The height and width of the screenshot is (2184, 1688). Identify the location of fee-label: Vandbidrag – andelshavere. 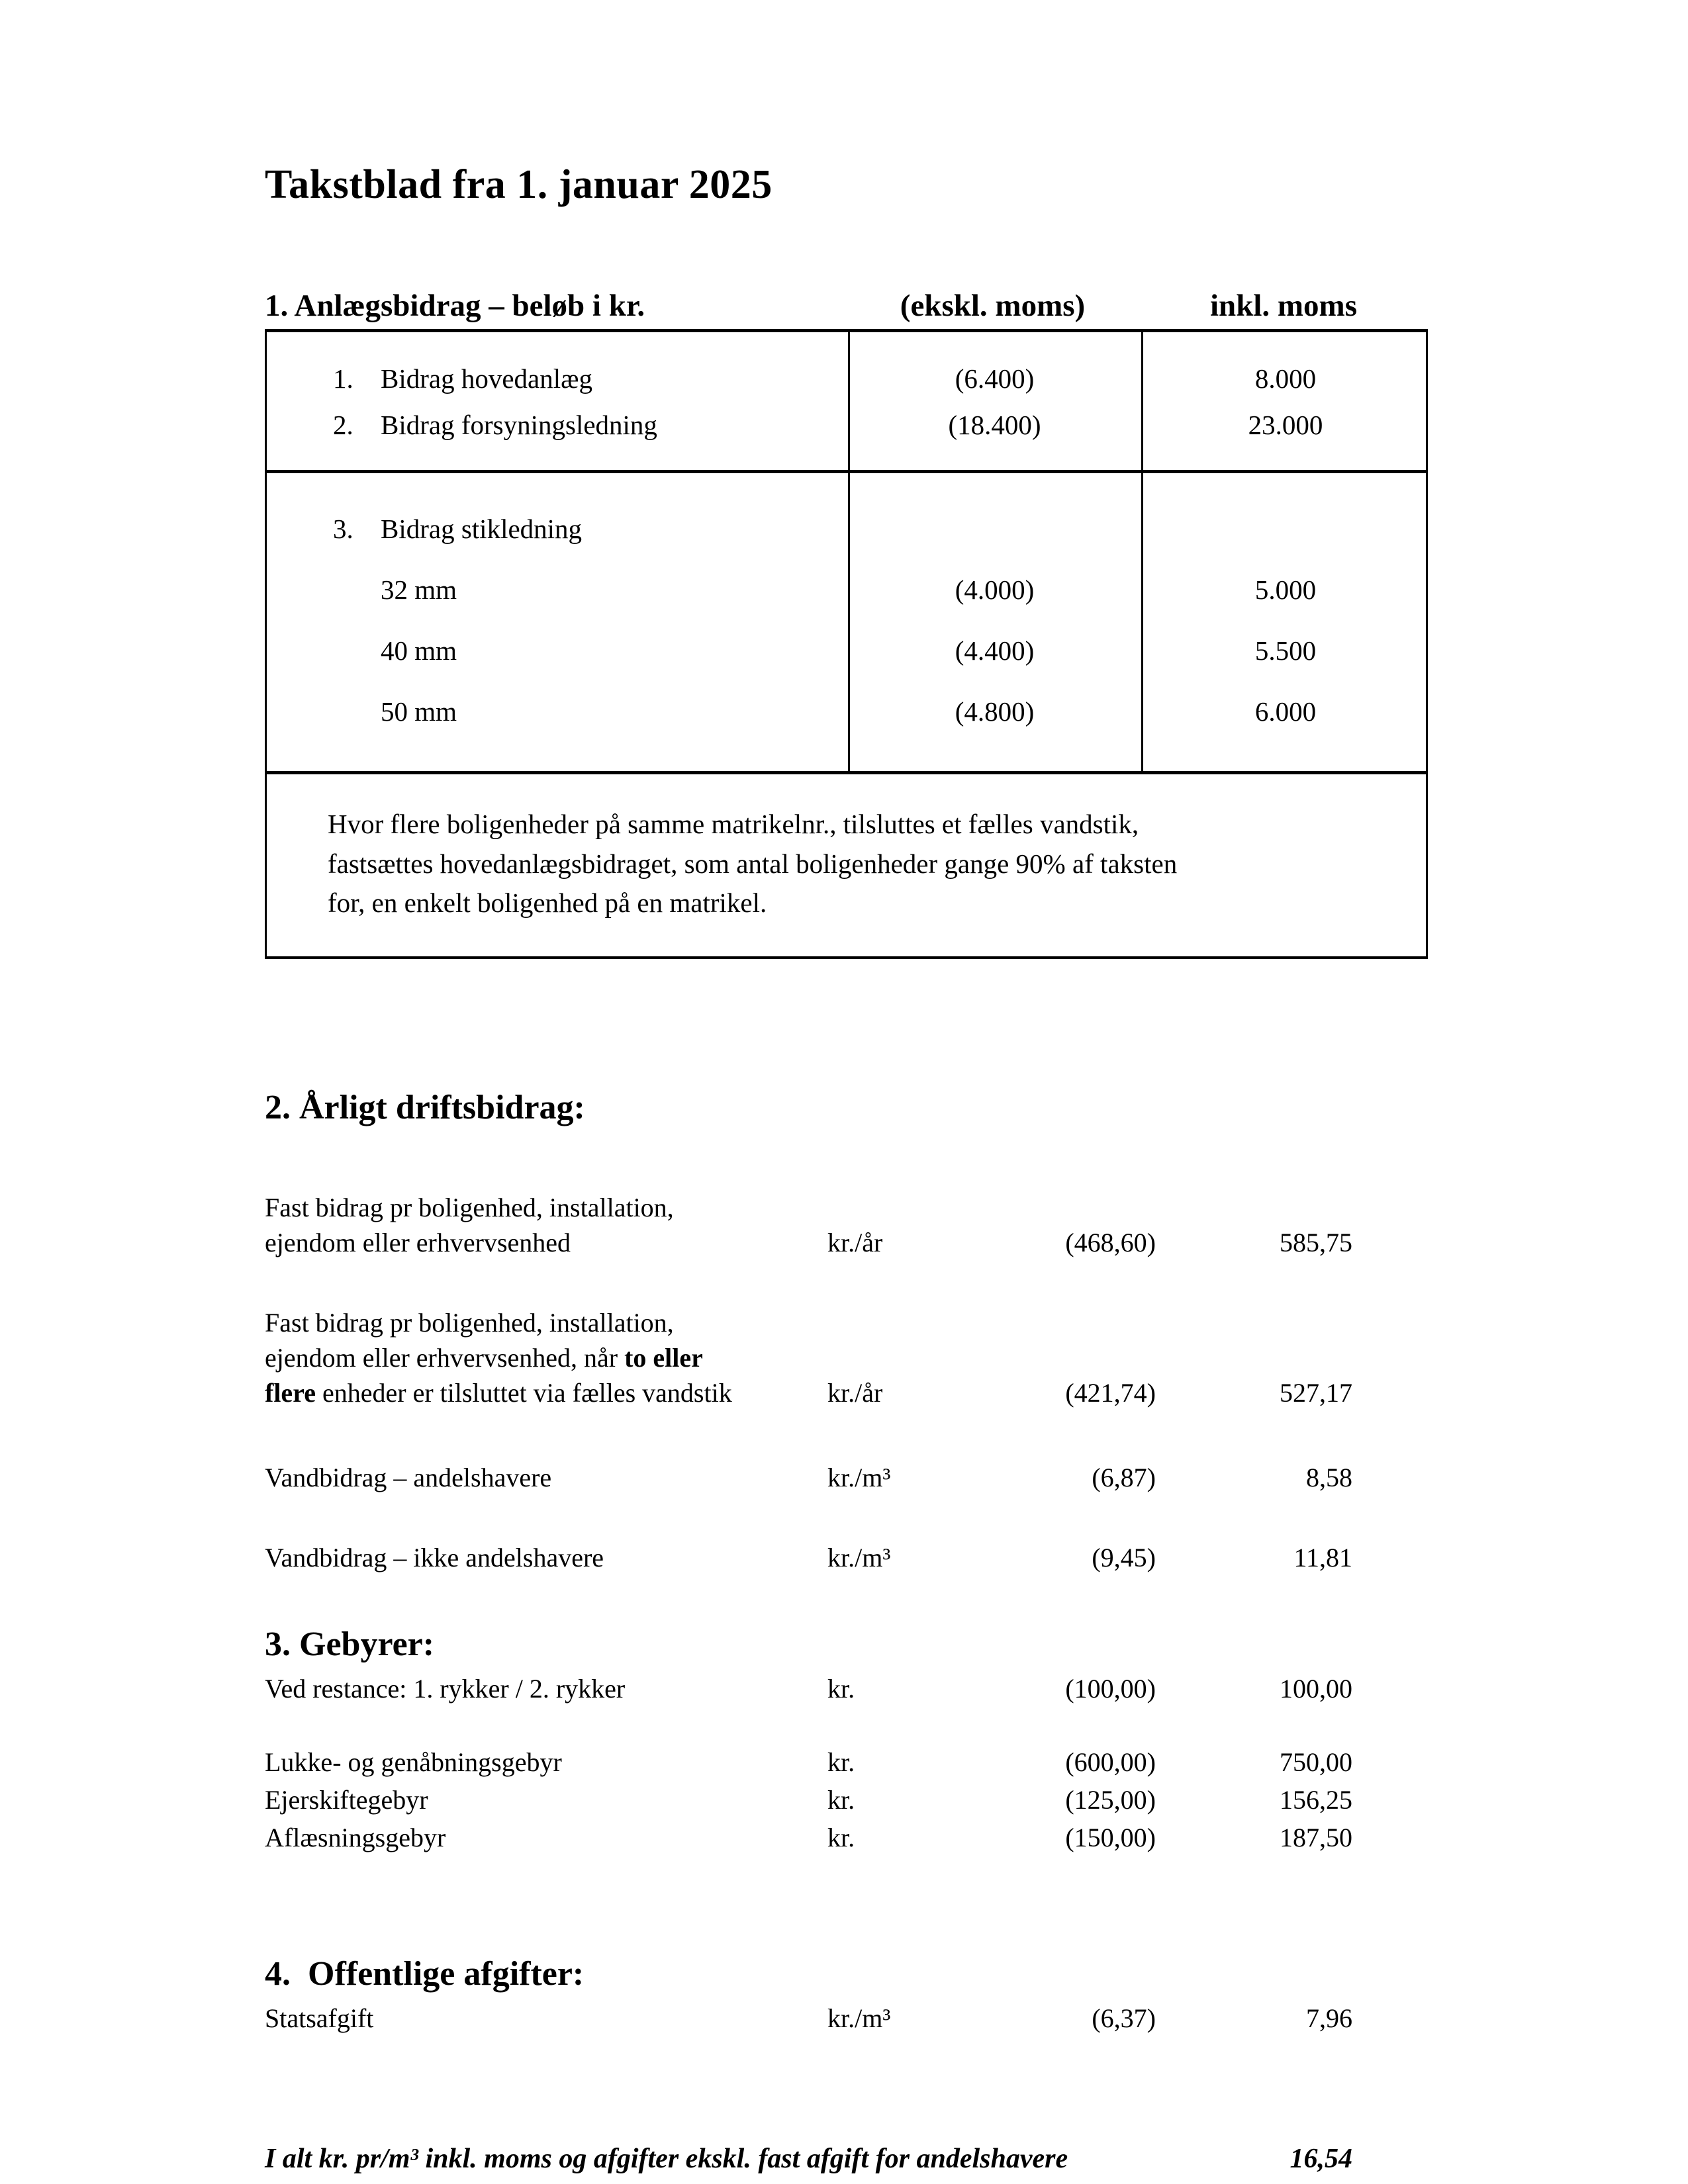
(408, 1478).